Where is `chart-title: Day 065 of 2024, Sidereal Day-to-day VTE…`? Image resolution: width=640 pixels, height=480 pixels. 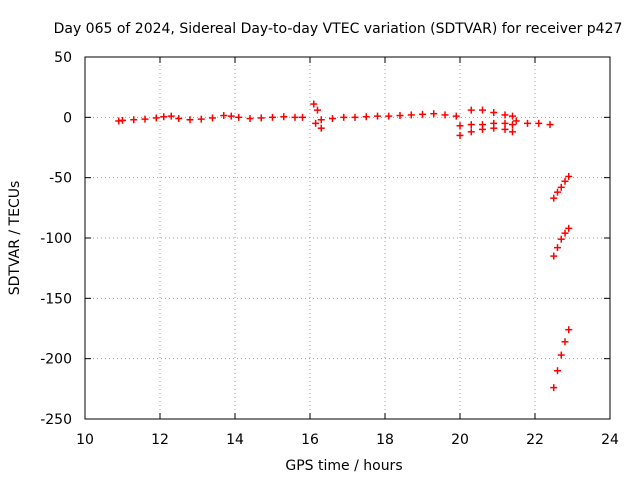 chart-title: Day 065 of 2024, Sidereal Day-to-day VTE… is located at coordinates (338, 29).